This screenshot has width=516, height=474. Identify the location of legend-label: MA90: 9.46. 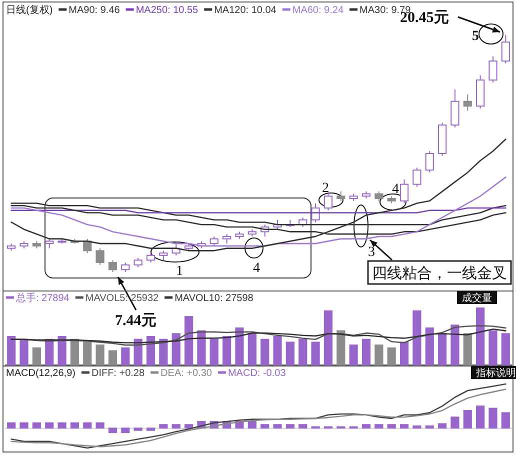
(94, 10).